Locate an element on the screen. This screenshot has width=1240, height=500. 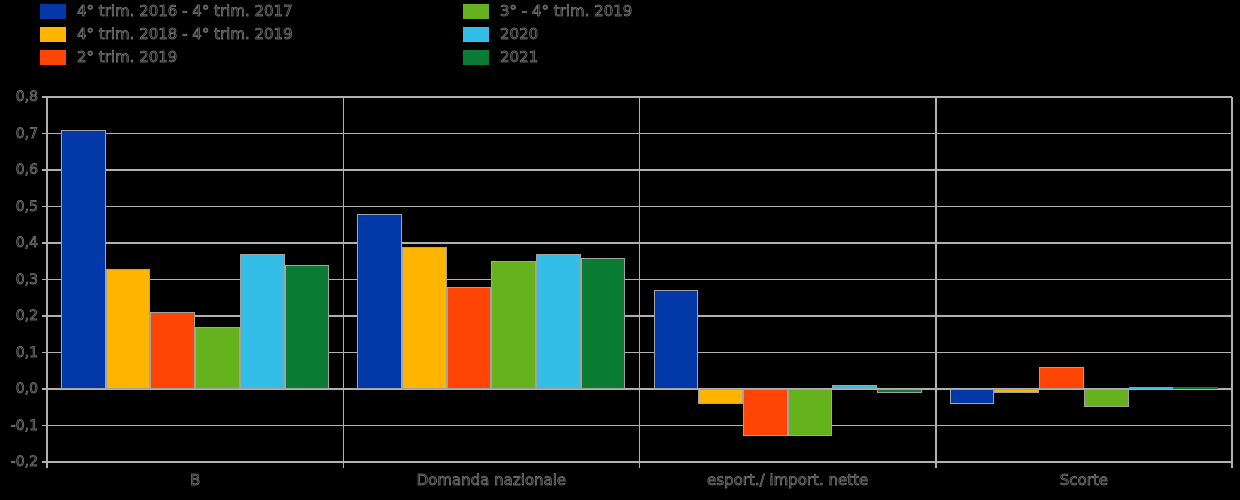
y-tick-label: -0,2 is located at coordinates (24, 462).